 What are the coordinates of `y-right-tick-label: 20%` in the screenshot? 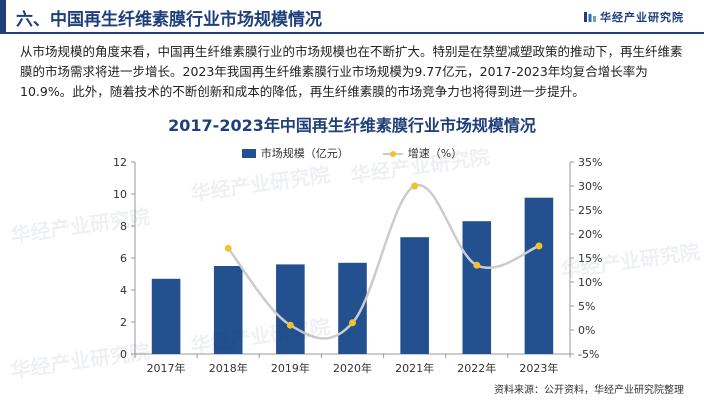 It's located at (590, 234).